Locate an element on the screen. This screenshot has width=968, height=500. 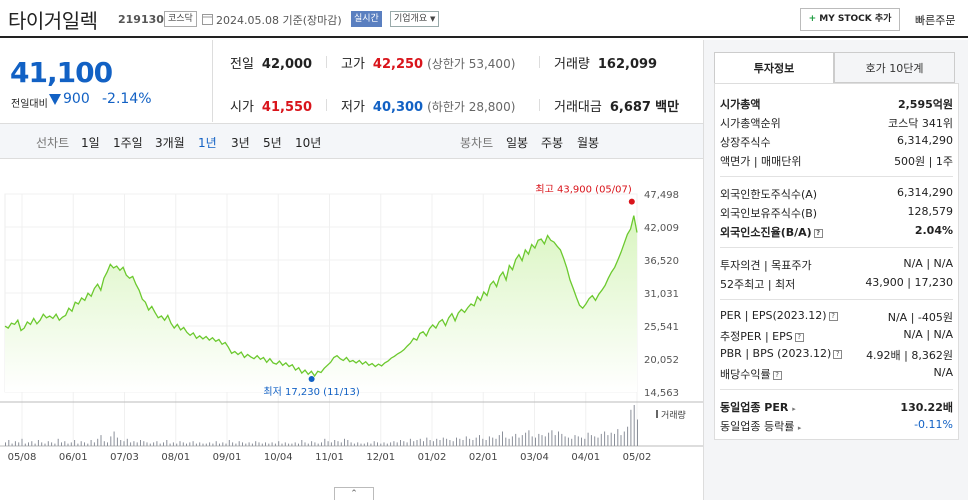
chart-period-bar: 선차트 1일 1주일 3개월 1년 3년 5년 10년 봉차트 일봉 주봉 월봉 is located at coordinates (351, 141).